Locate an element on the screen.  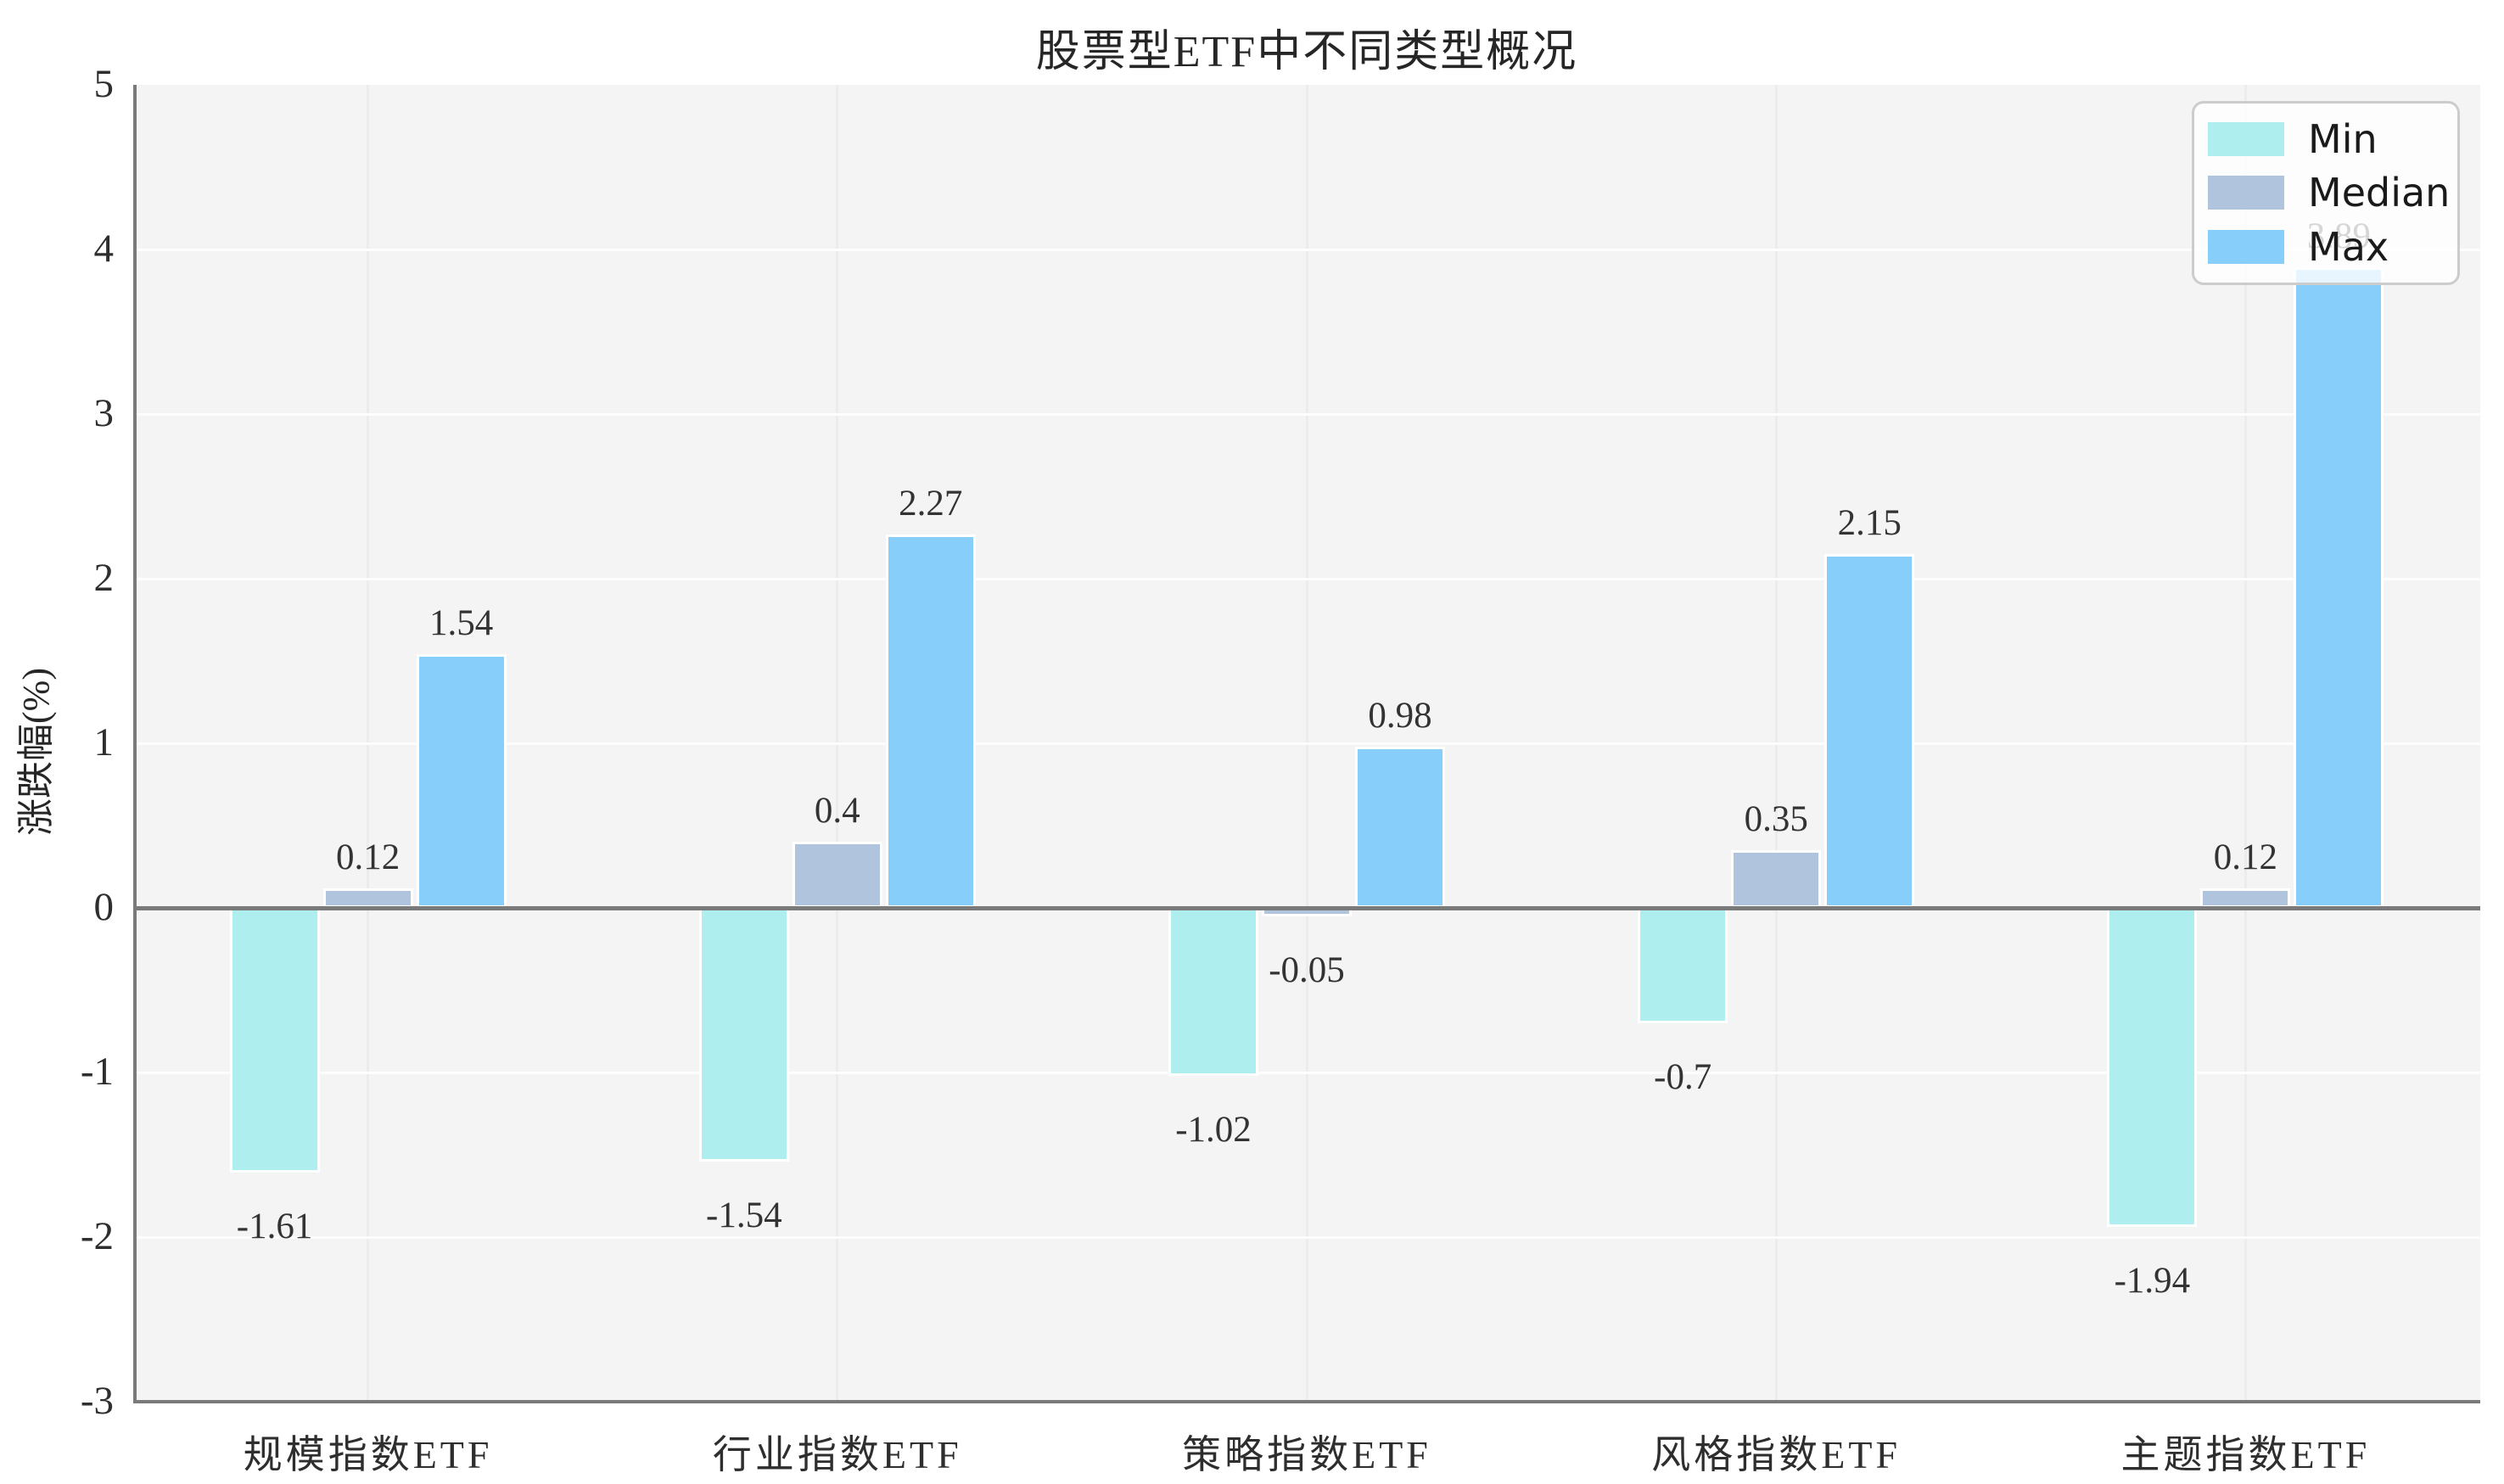
legend-swatch-min-icon is located at coordinates (2246, 138).